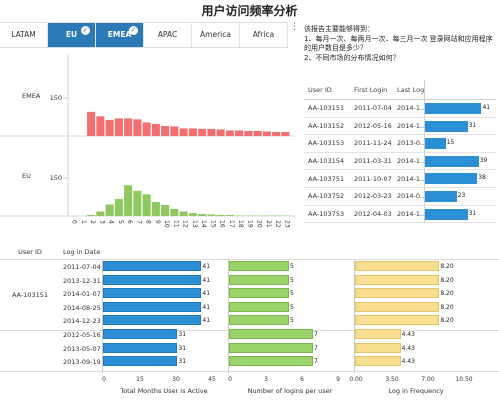 The height and width of the screenshot is (405, 499). What do you see at coordinates (392, 379) in the screenshot?
I see `axis-tick: 3.50` at bounding box center [392, 379].